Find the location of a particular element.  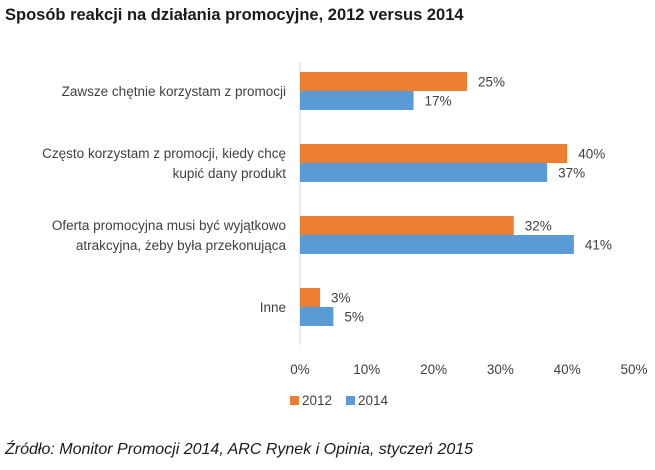

legend-label-2012: 2012 is located at coordinates (317, 400).